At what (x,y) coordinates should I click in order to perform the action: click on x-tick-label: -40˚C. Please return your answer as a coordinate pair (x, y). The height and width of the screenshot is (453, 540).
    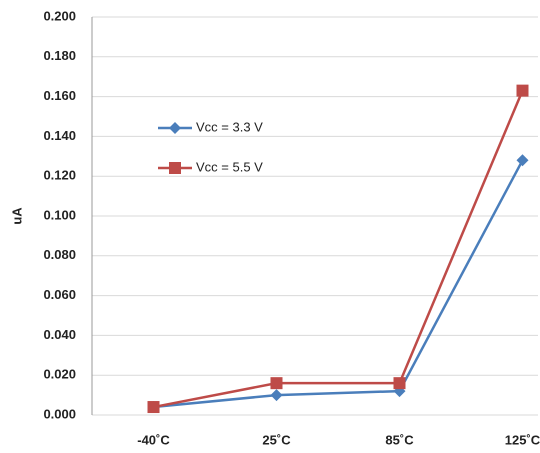
    Looking at the image, I should click on (153, 439).